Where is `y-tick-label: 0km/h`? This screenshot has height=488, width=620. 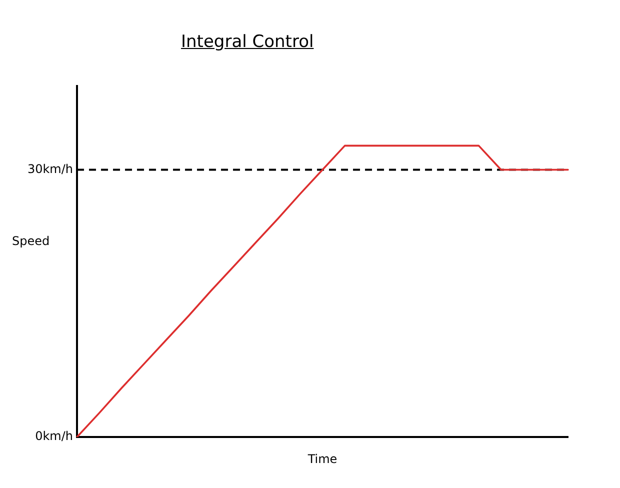
y-tick-label: 0km/h is located at coordinates (54, 436).